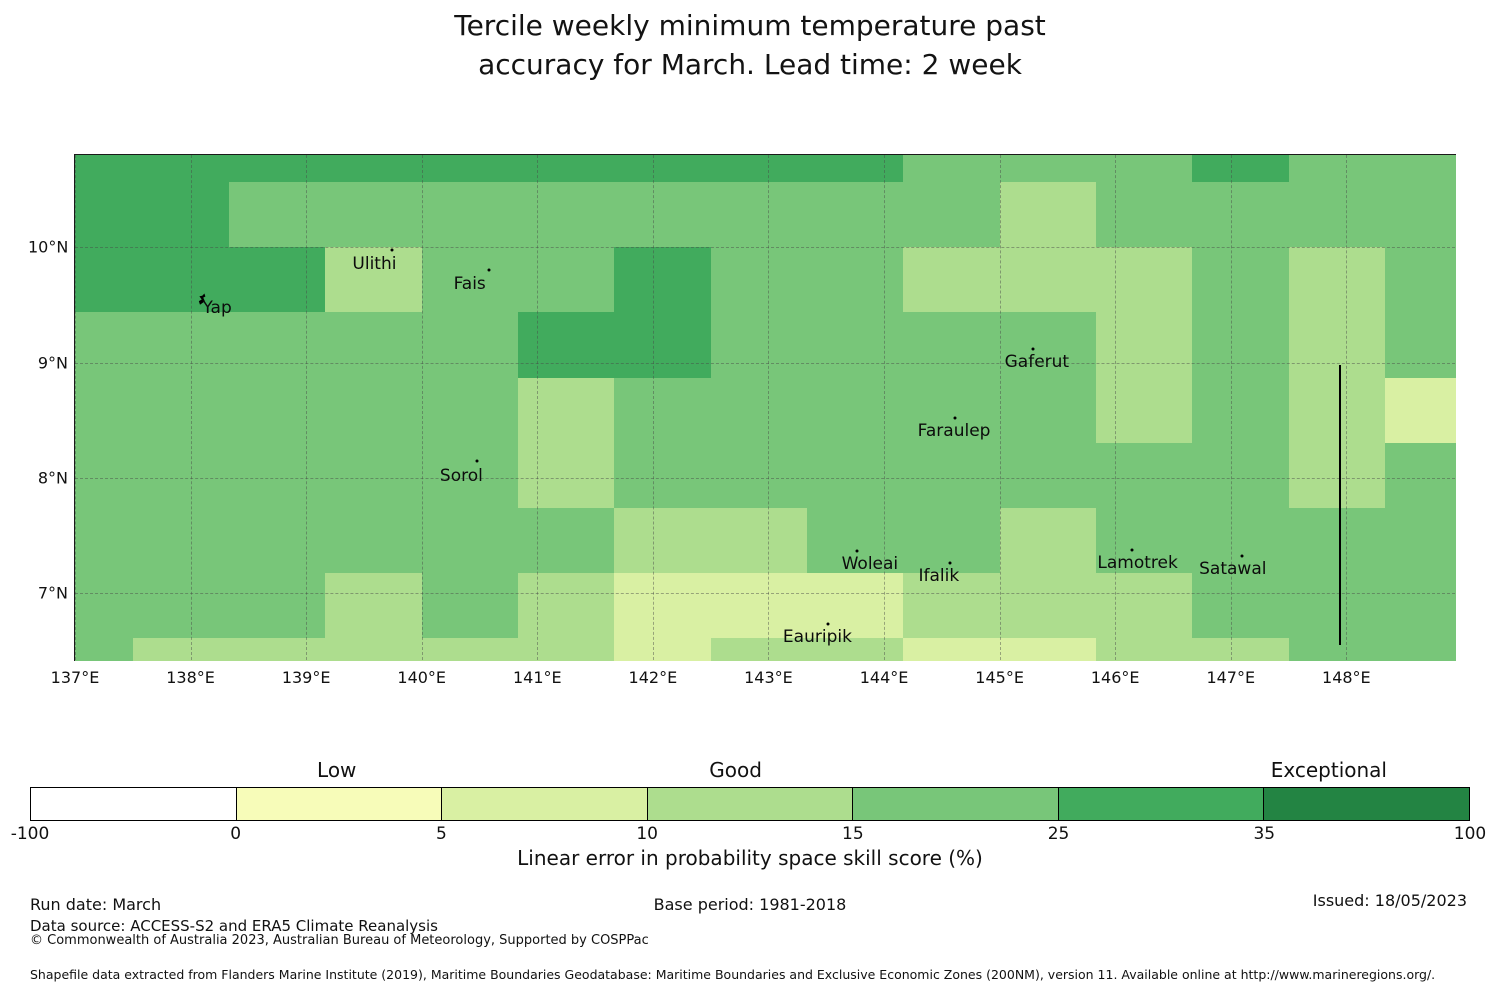 The image size is (1500, 990). I want to click on island-label: Ulithi, so click(374, 264).